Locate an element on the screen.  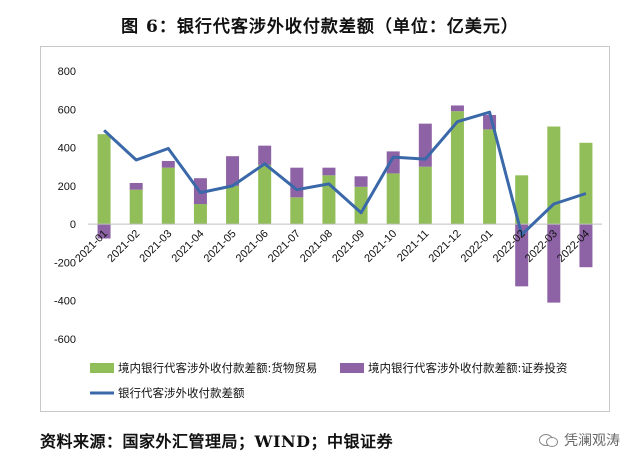
y-tick-label: -400 is located at coordinates (65, 302).